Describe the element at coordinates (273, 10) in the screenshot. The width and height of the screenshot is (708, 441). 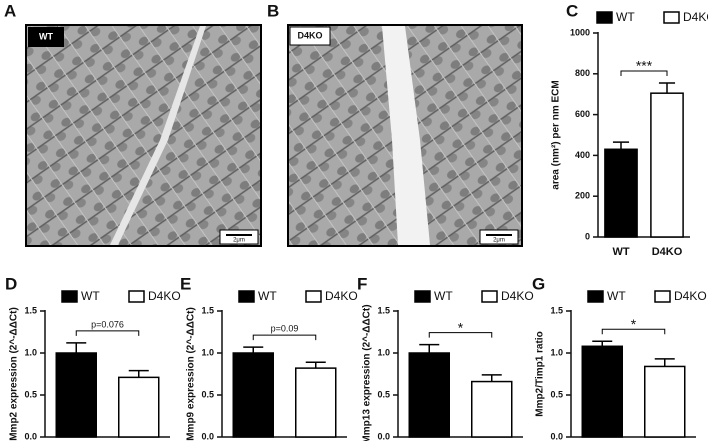
I see `panel-letter: B` at that location.